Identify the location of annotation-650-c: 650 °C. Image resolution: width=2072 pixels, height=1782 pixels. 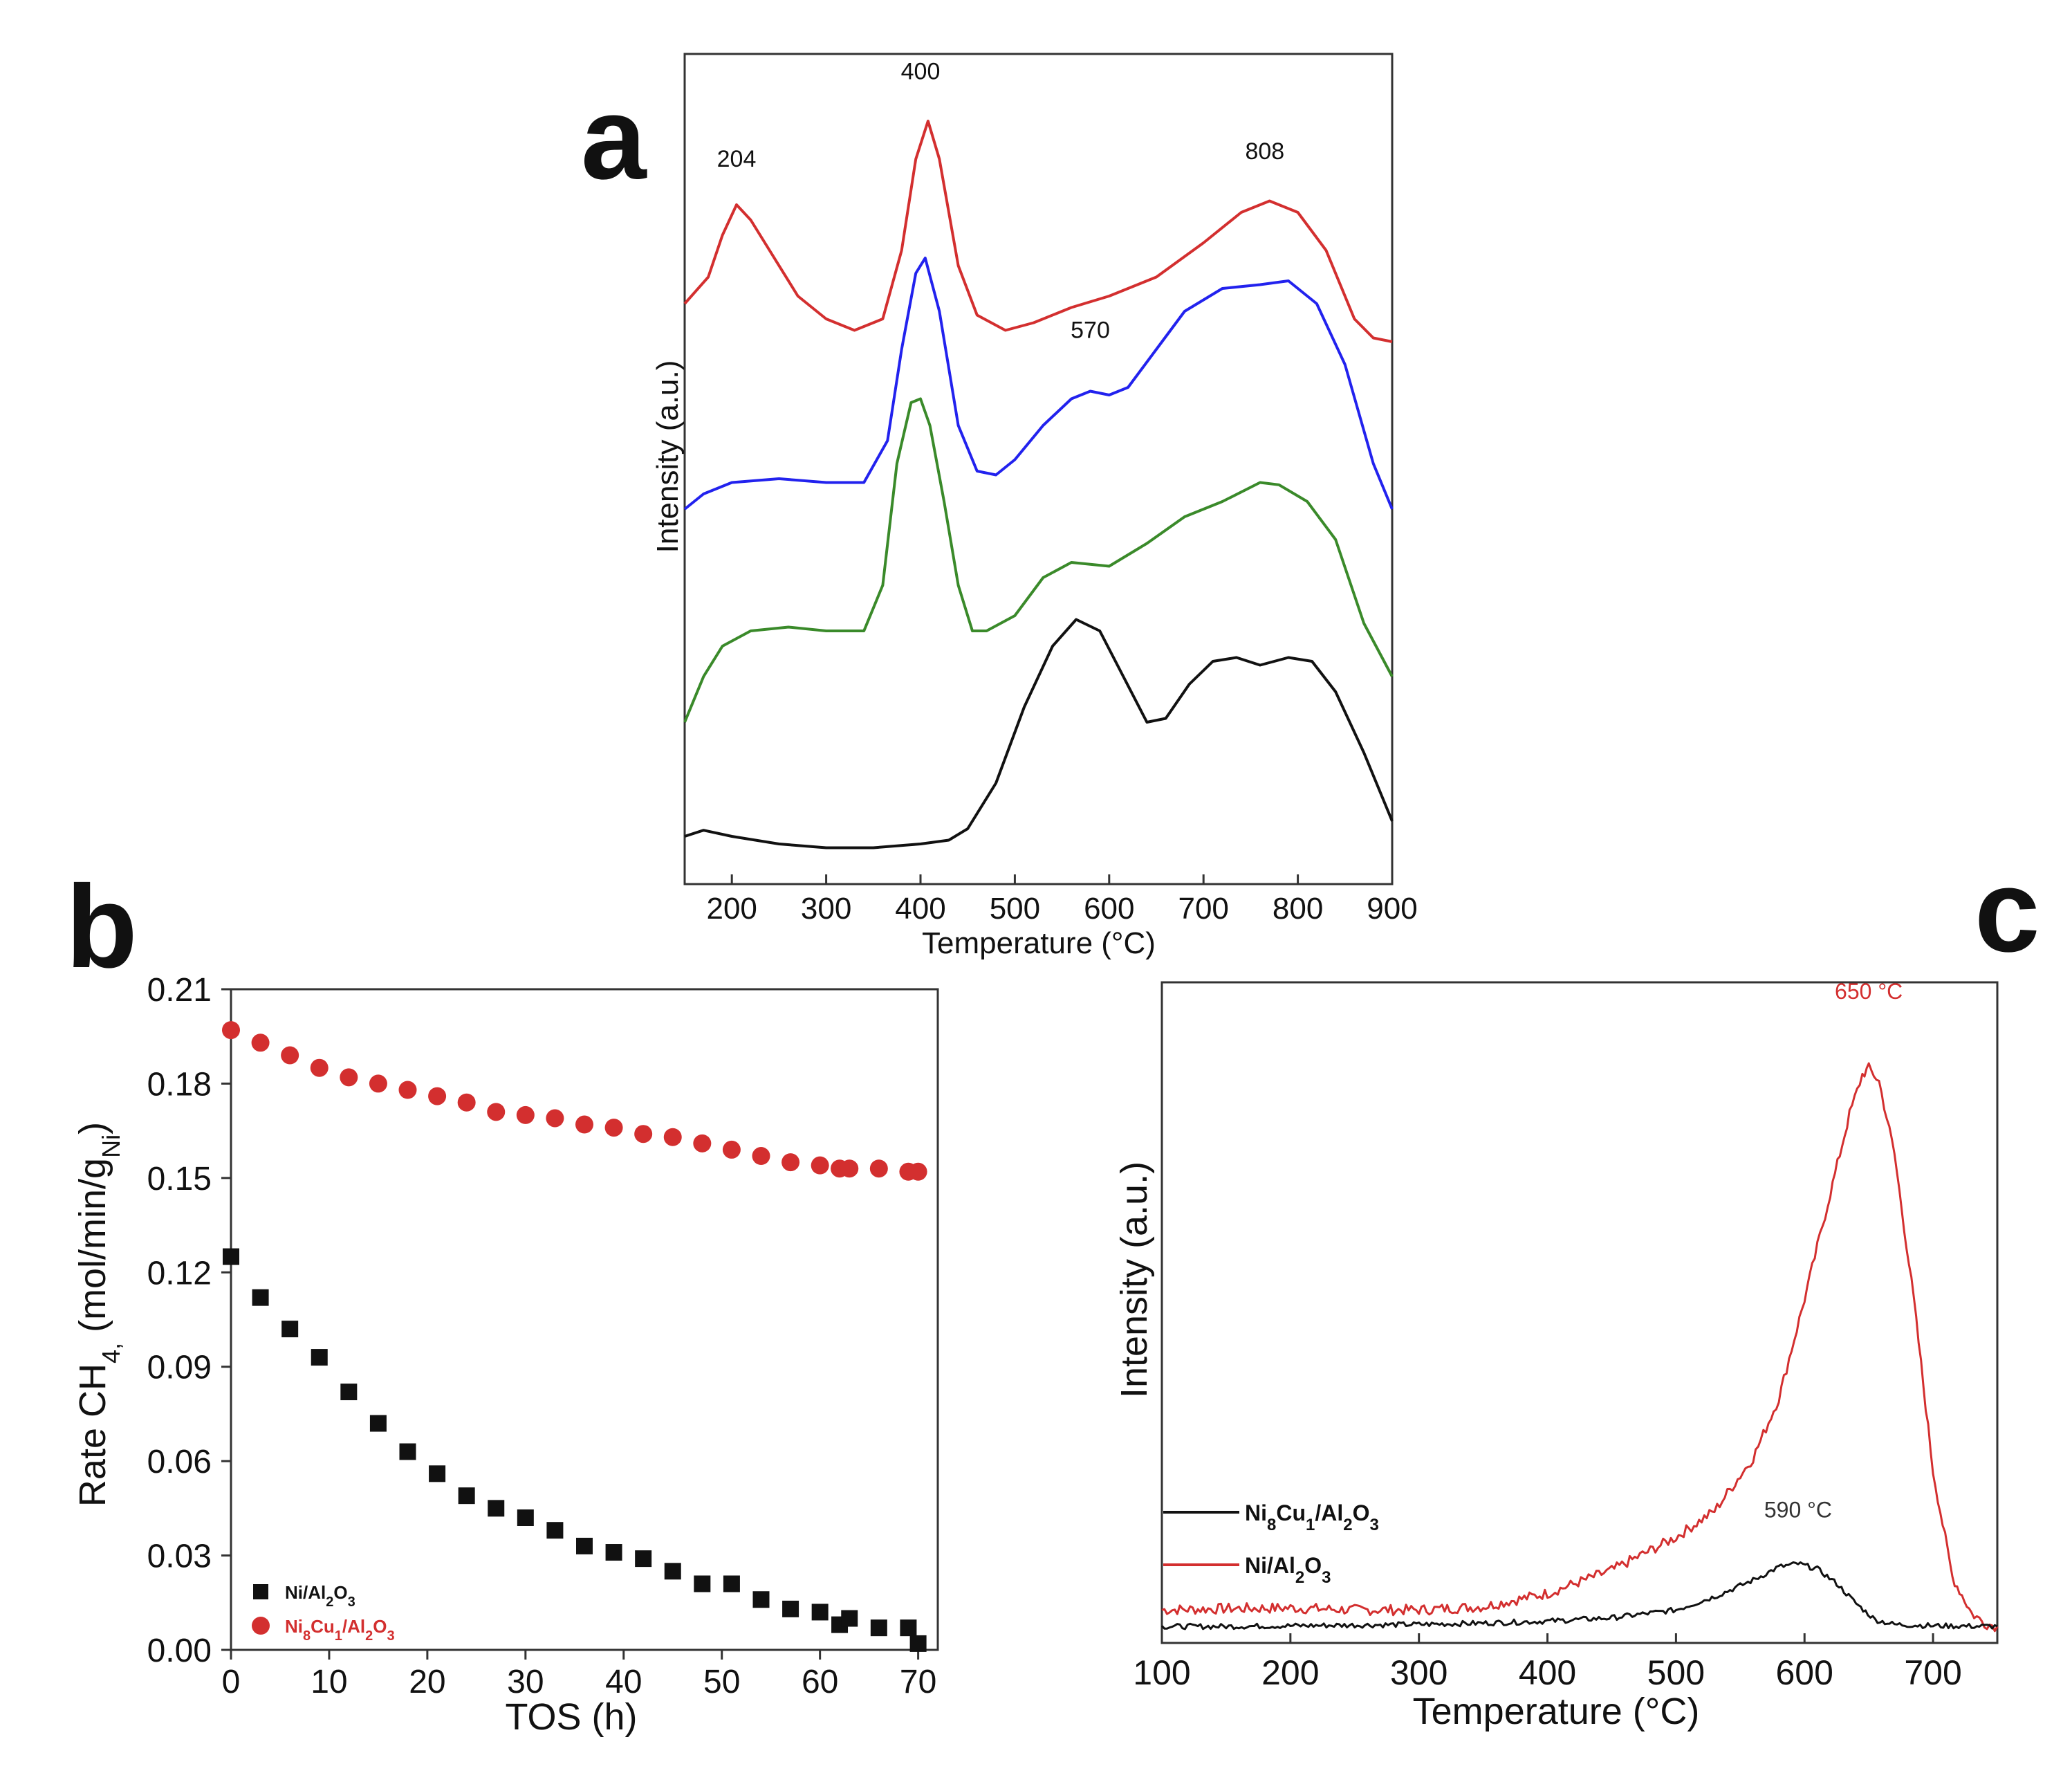
(1869, 992).